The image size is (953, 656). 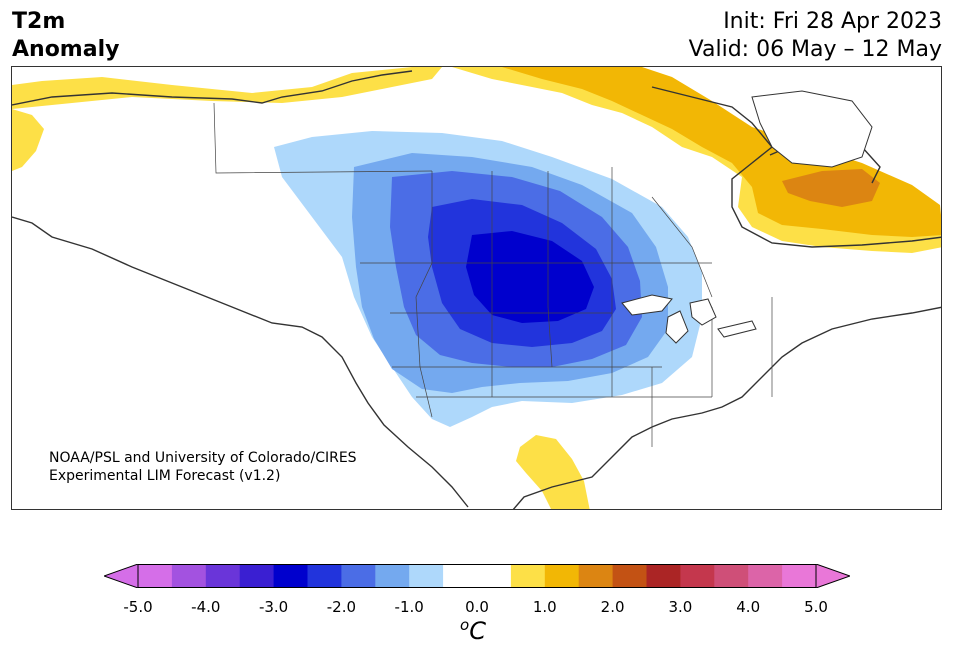 I want to click on great-lakes, so click(x=689, y=319).